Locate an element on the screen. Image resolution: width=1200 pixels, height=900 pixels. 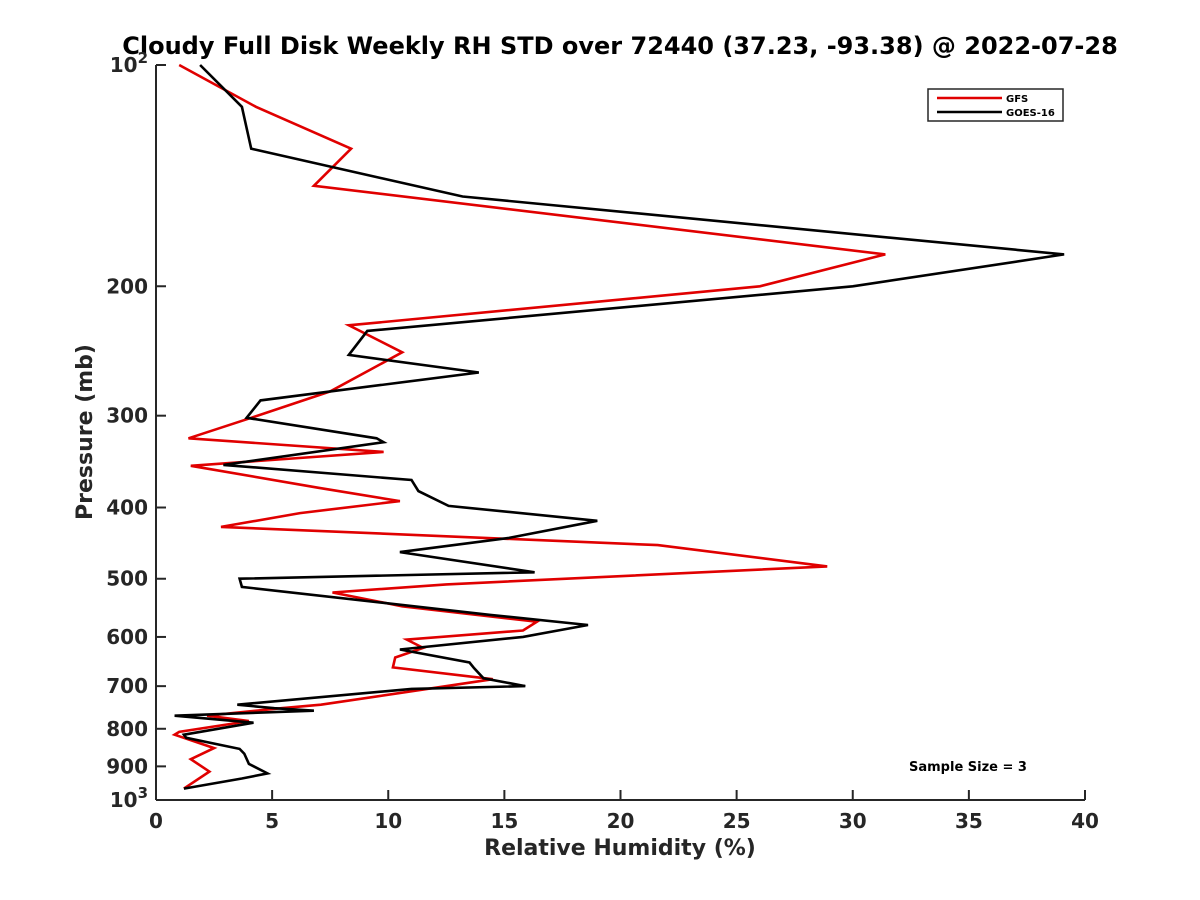
y-tick-label: 700 is located at coordinates (127, 686).